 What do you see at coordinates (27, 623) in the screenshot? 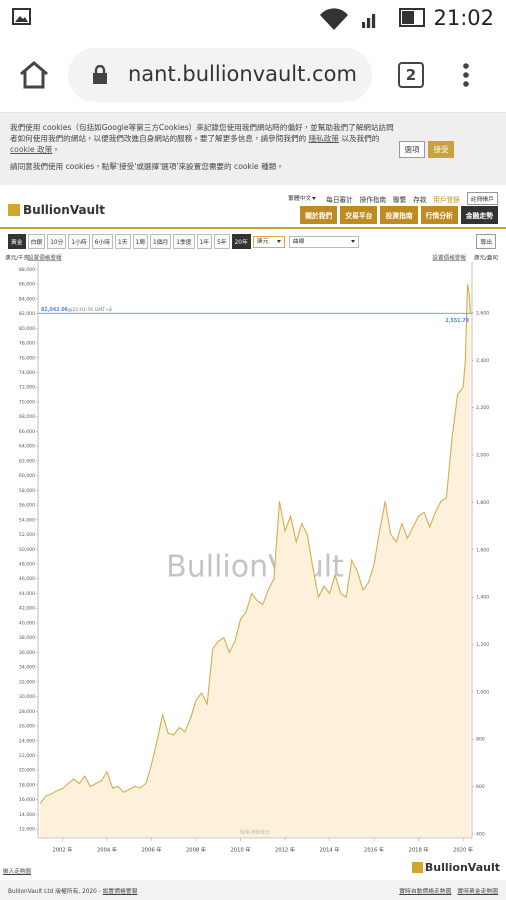
I see `y-tick-label: 40,000` at bounding box center [27, 623].